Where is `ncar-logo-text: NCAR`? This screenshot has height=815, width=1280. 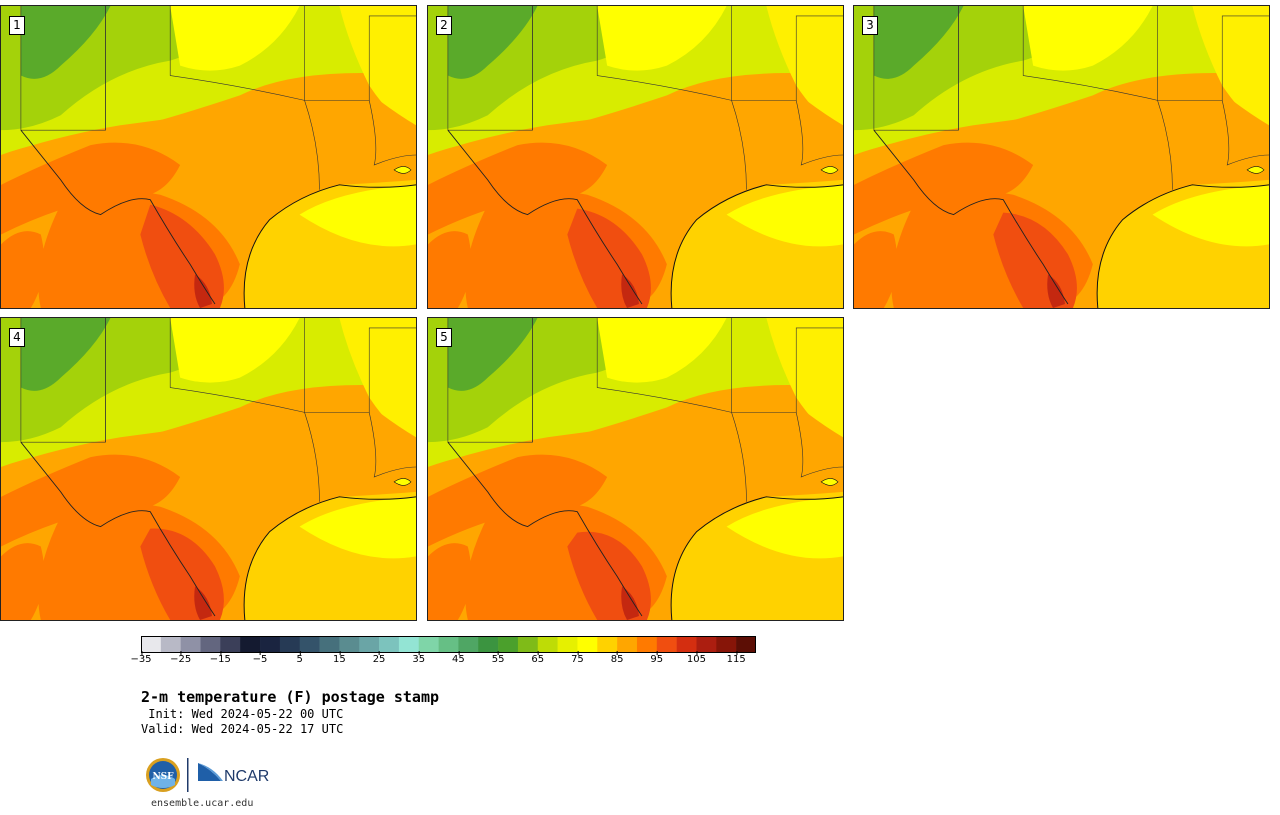 ncar-logo-text: NCAR is located at coordinates (246, 776).